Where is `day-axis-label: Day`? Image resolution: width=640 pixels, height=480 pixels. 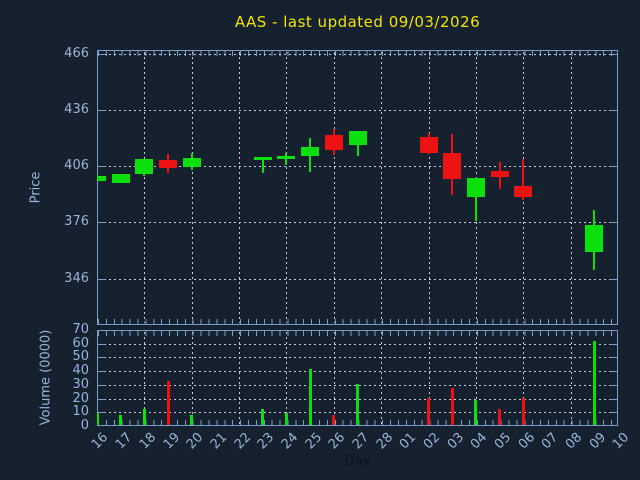
day-axis-label: Day is located at coordinates (357, 461).